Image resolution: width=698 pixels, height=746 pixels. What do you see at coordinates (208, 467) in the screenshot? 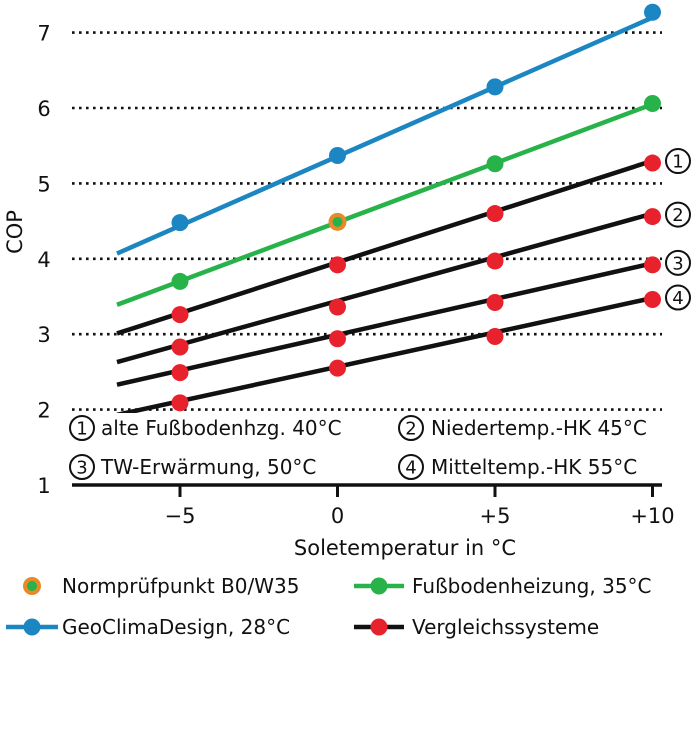
I see `annotation-text: TW-Erwärmung, 50°C` at bounding box center [208, 467].